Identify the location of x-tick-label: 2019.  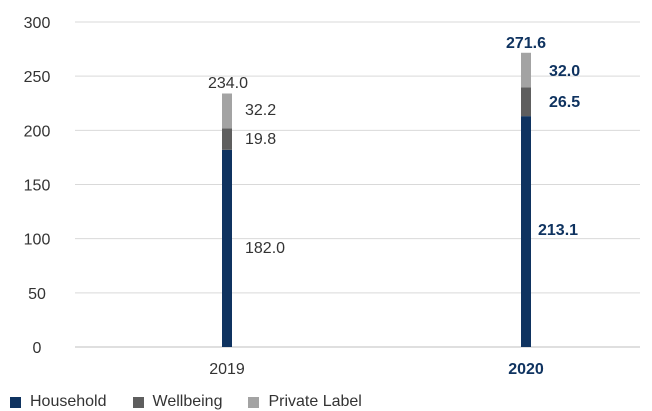
(227, 369).